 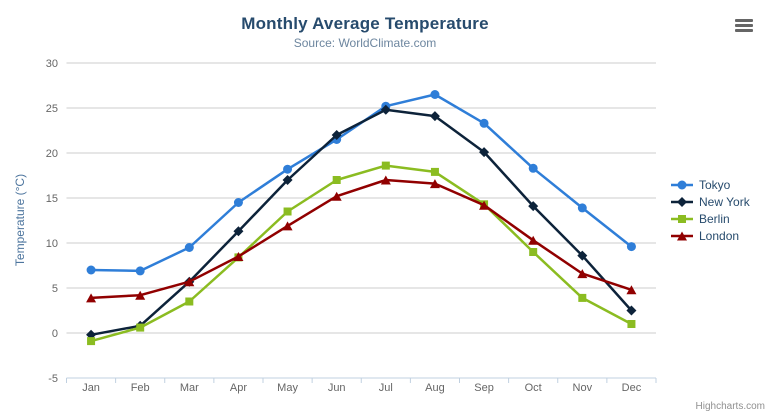 I want to click on legend-item-london: London, so click(x=710, y=235).